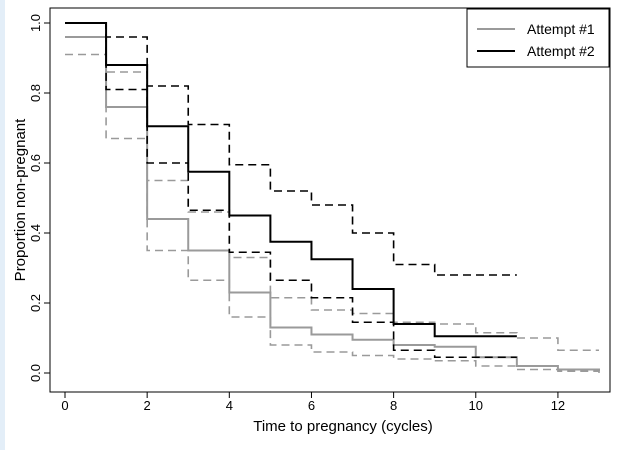 This screenshot has height=450, width=617. I want to click on x-tick-label: 2, so click(147, 405).